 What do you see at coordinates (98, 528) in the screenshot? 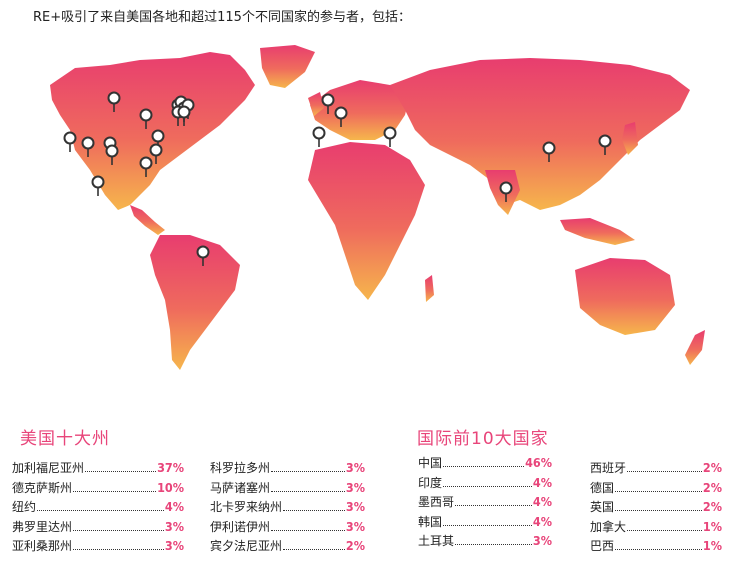
I see `us-state-row: 弗罗里达州 3%` at bounding box center [98, 528].